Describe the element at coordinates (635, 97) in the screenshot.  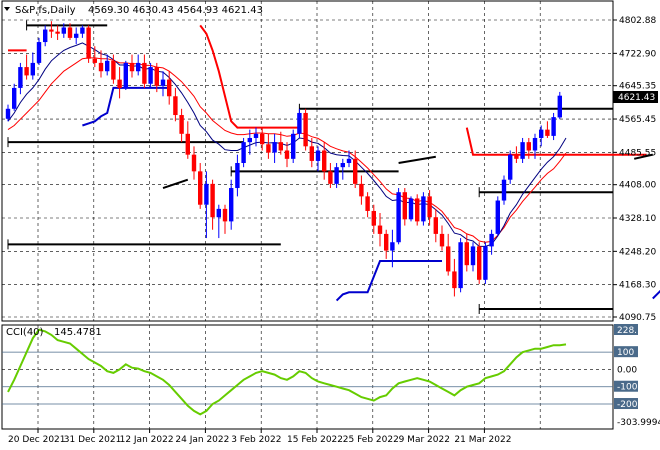
I see `last-price-marker` at that location.